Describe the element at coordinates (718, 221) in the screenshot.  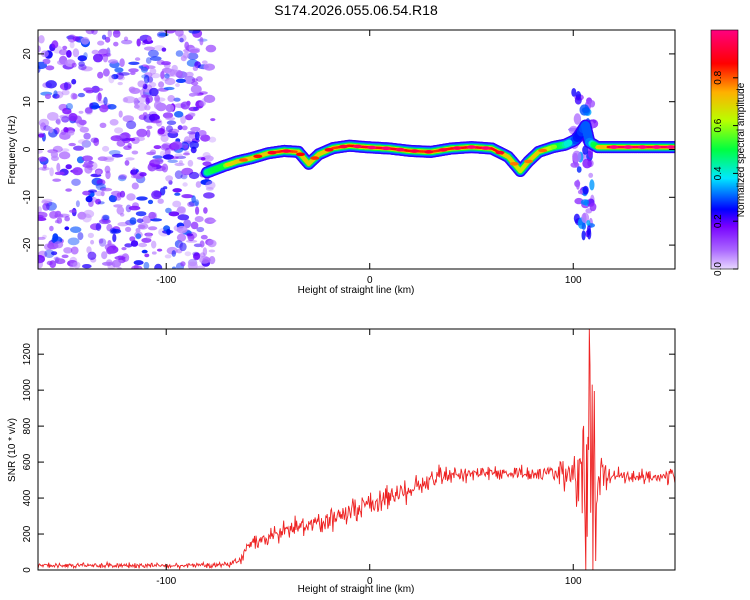
I see `colorbar-tick-label: 0.2` at that location.